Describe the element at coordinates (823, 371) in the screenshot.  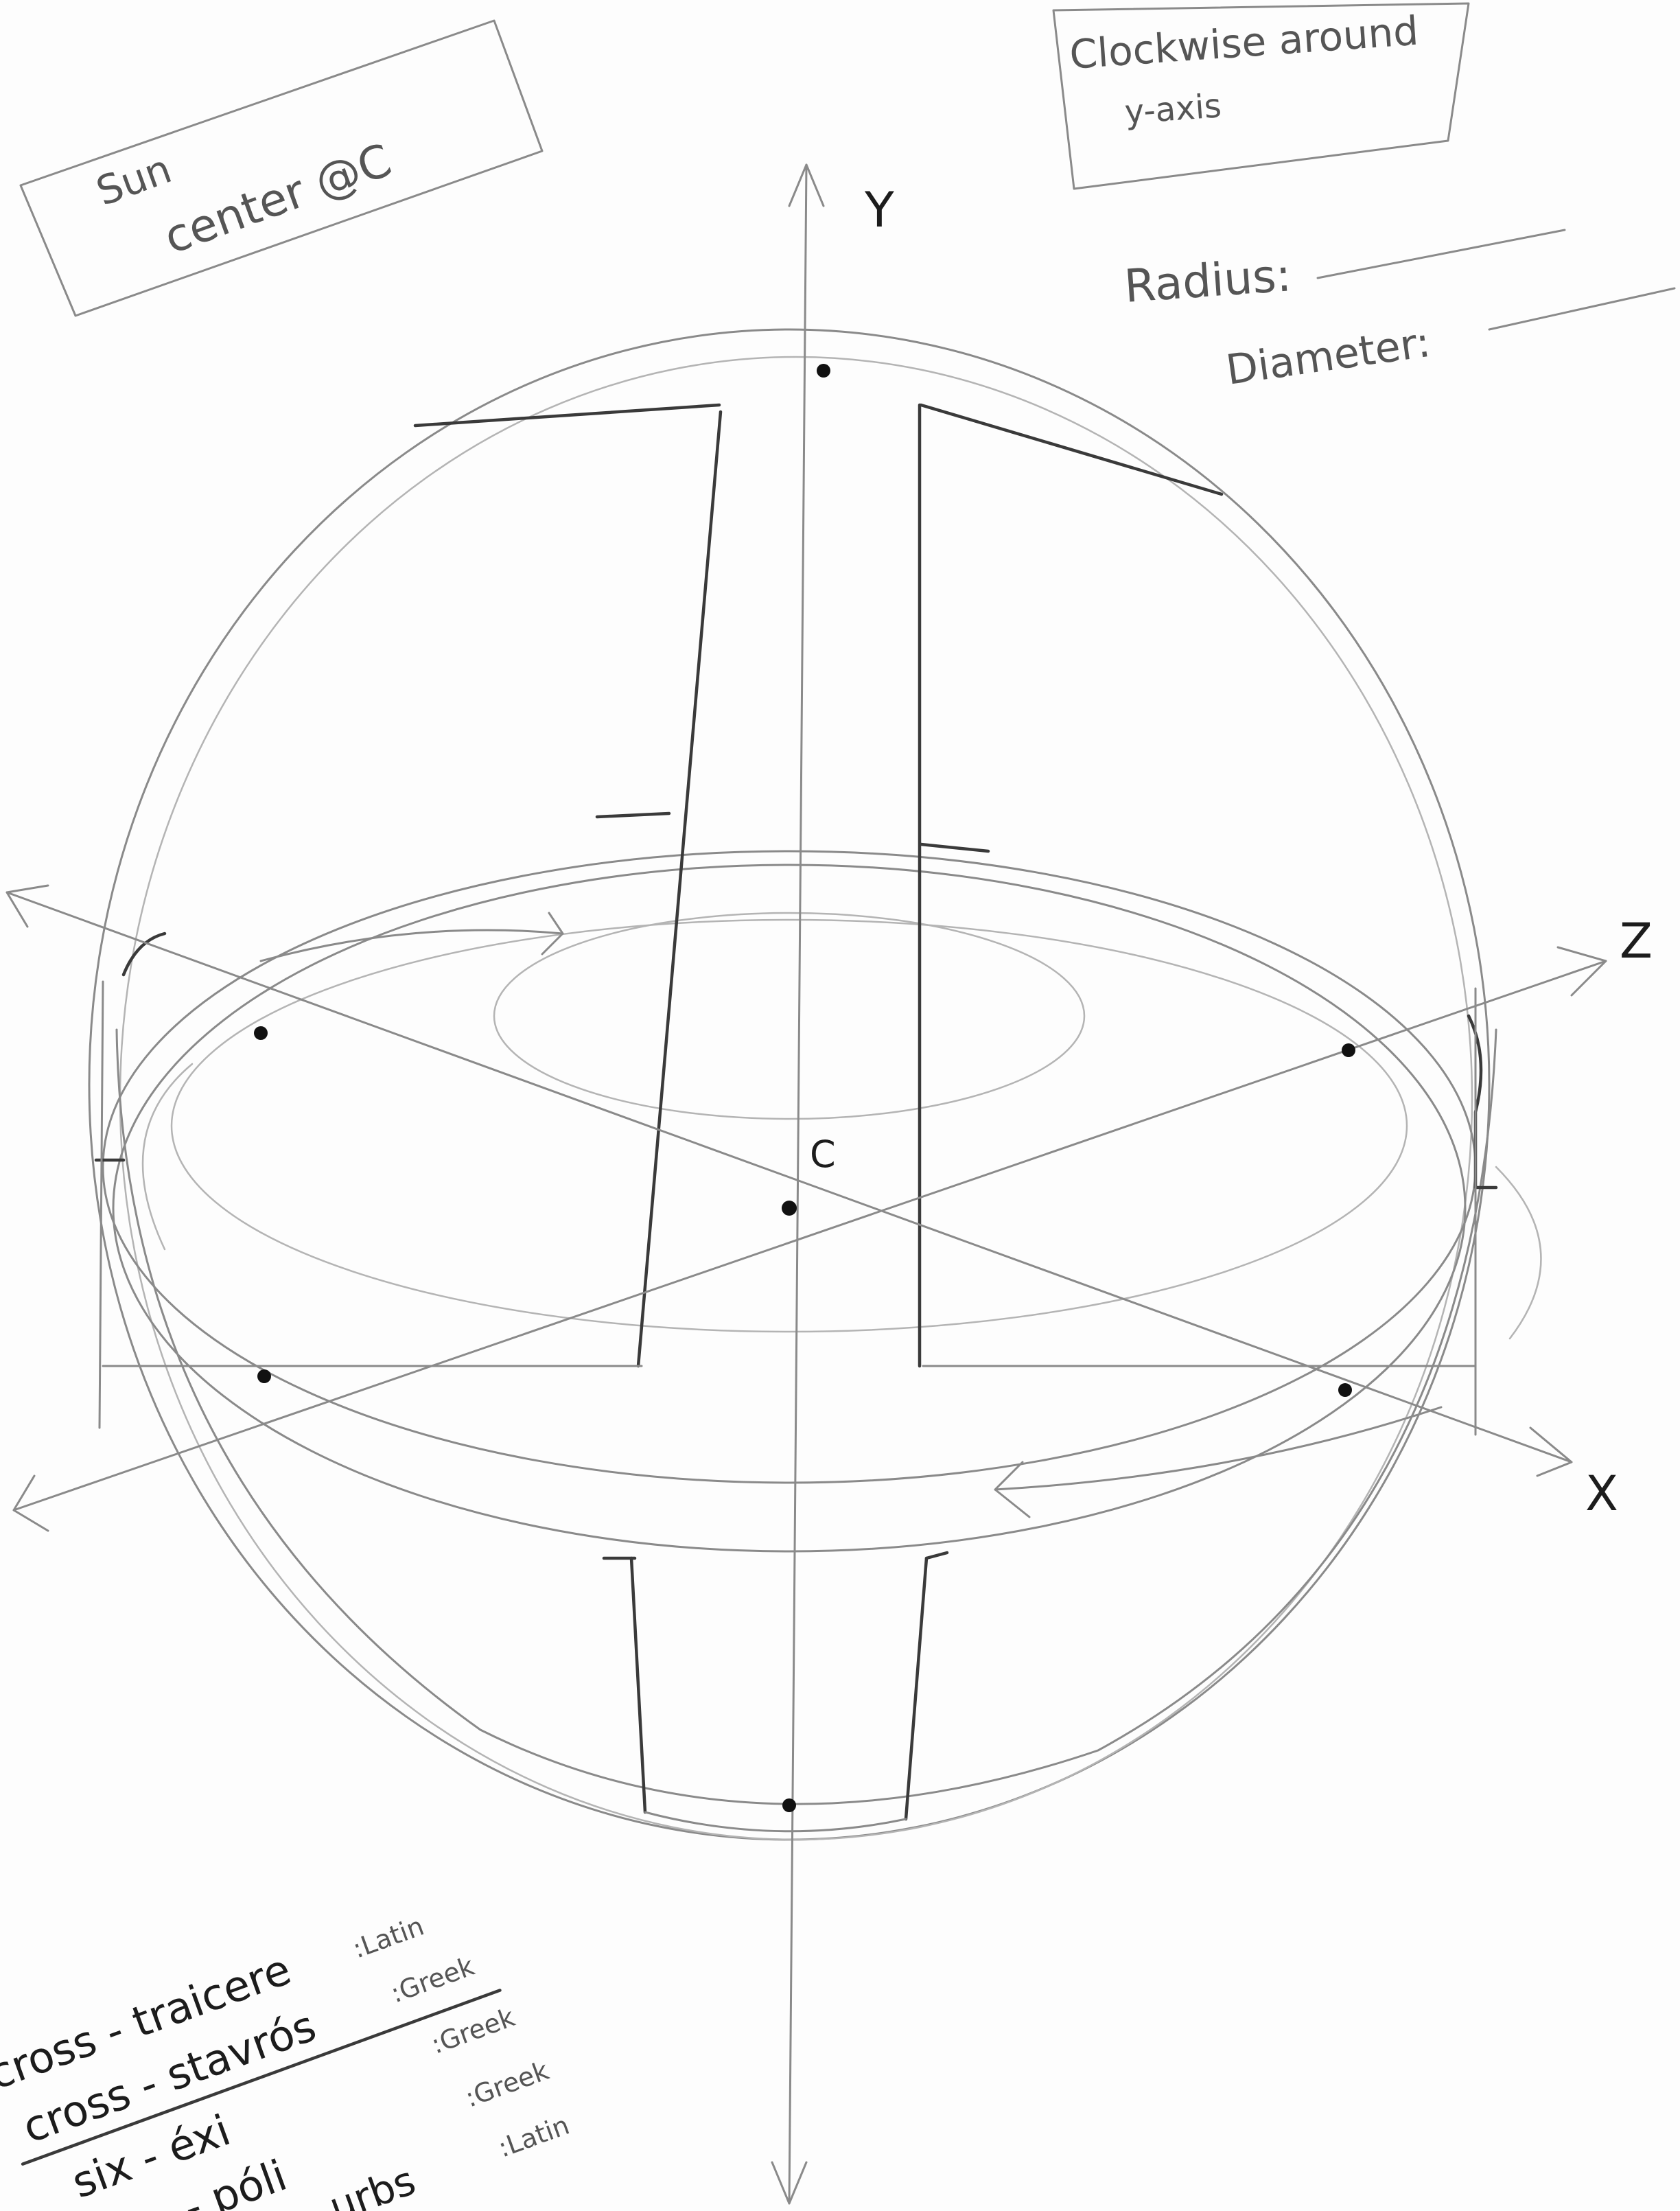
I see `north-pole-point` at that location.